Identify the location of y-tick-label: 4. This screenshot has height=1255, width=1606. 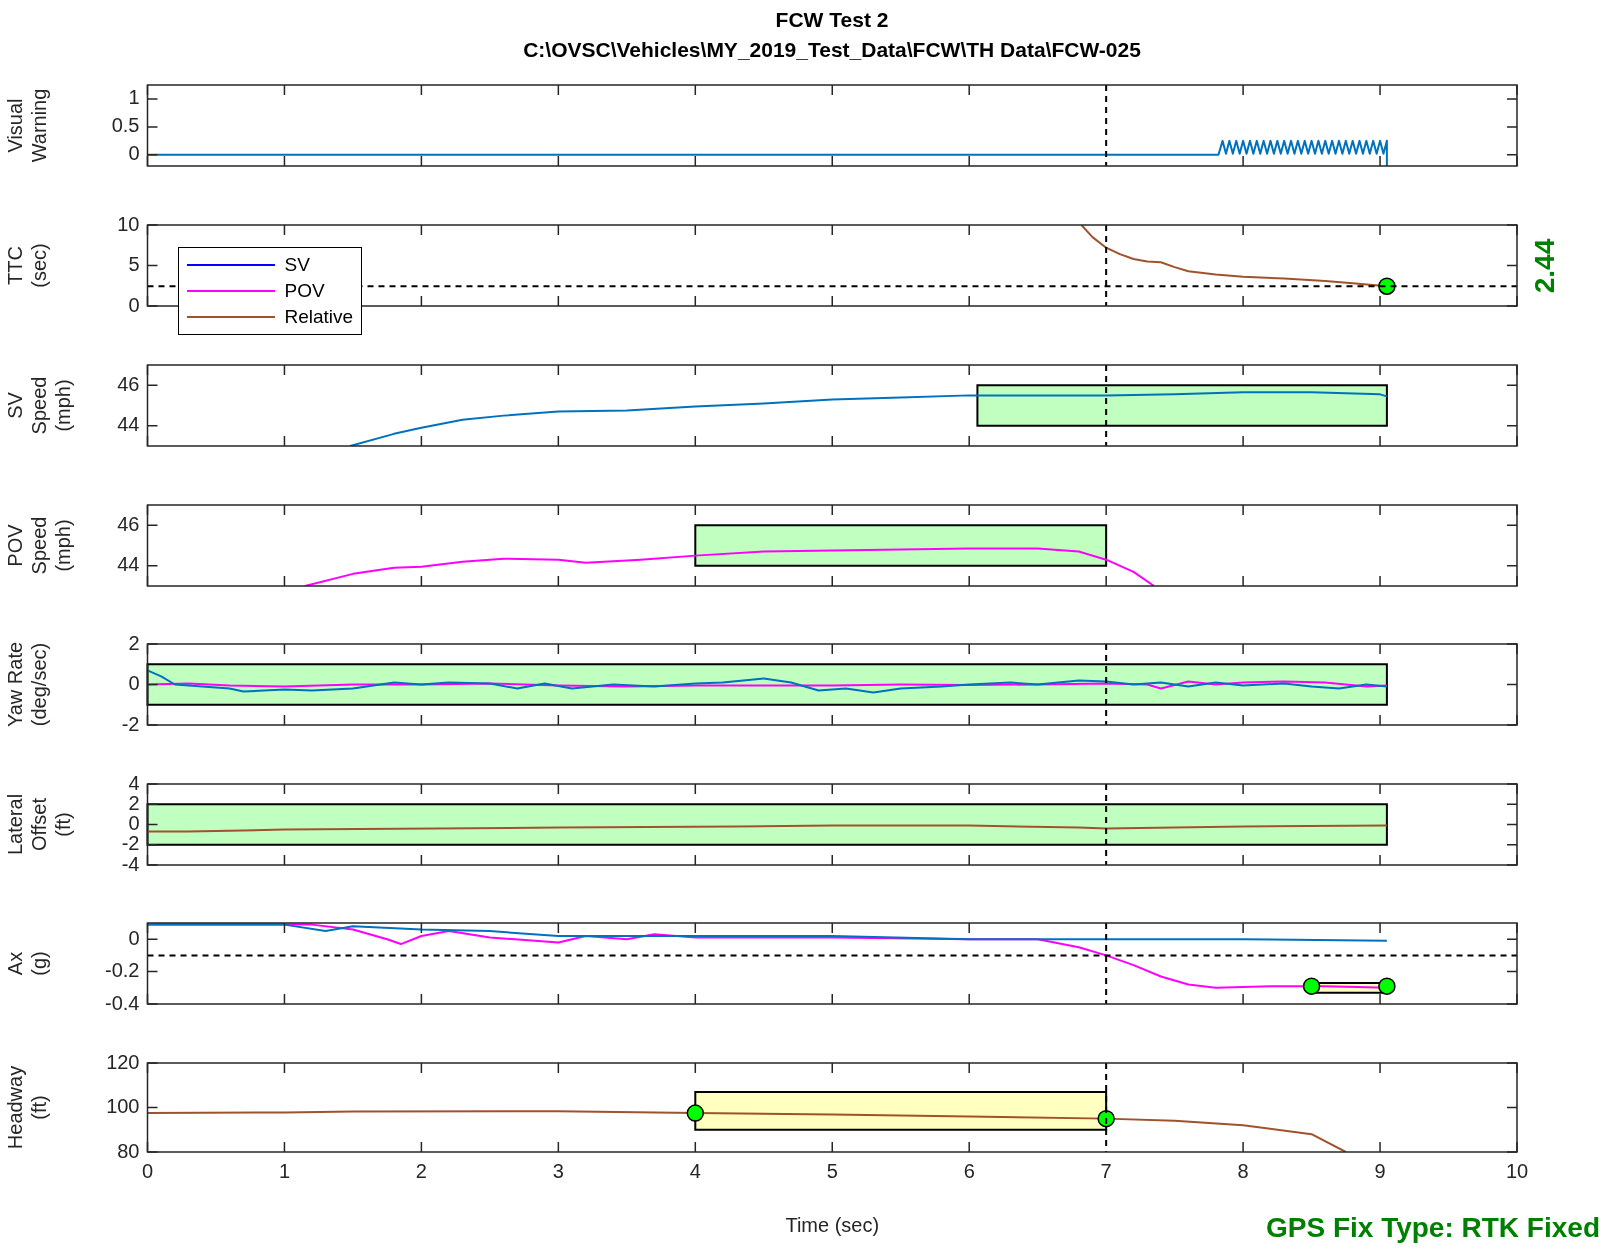
(134, 782).